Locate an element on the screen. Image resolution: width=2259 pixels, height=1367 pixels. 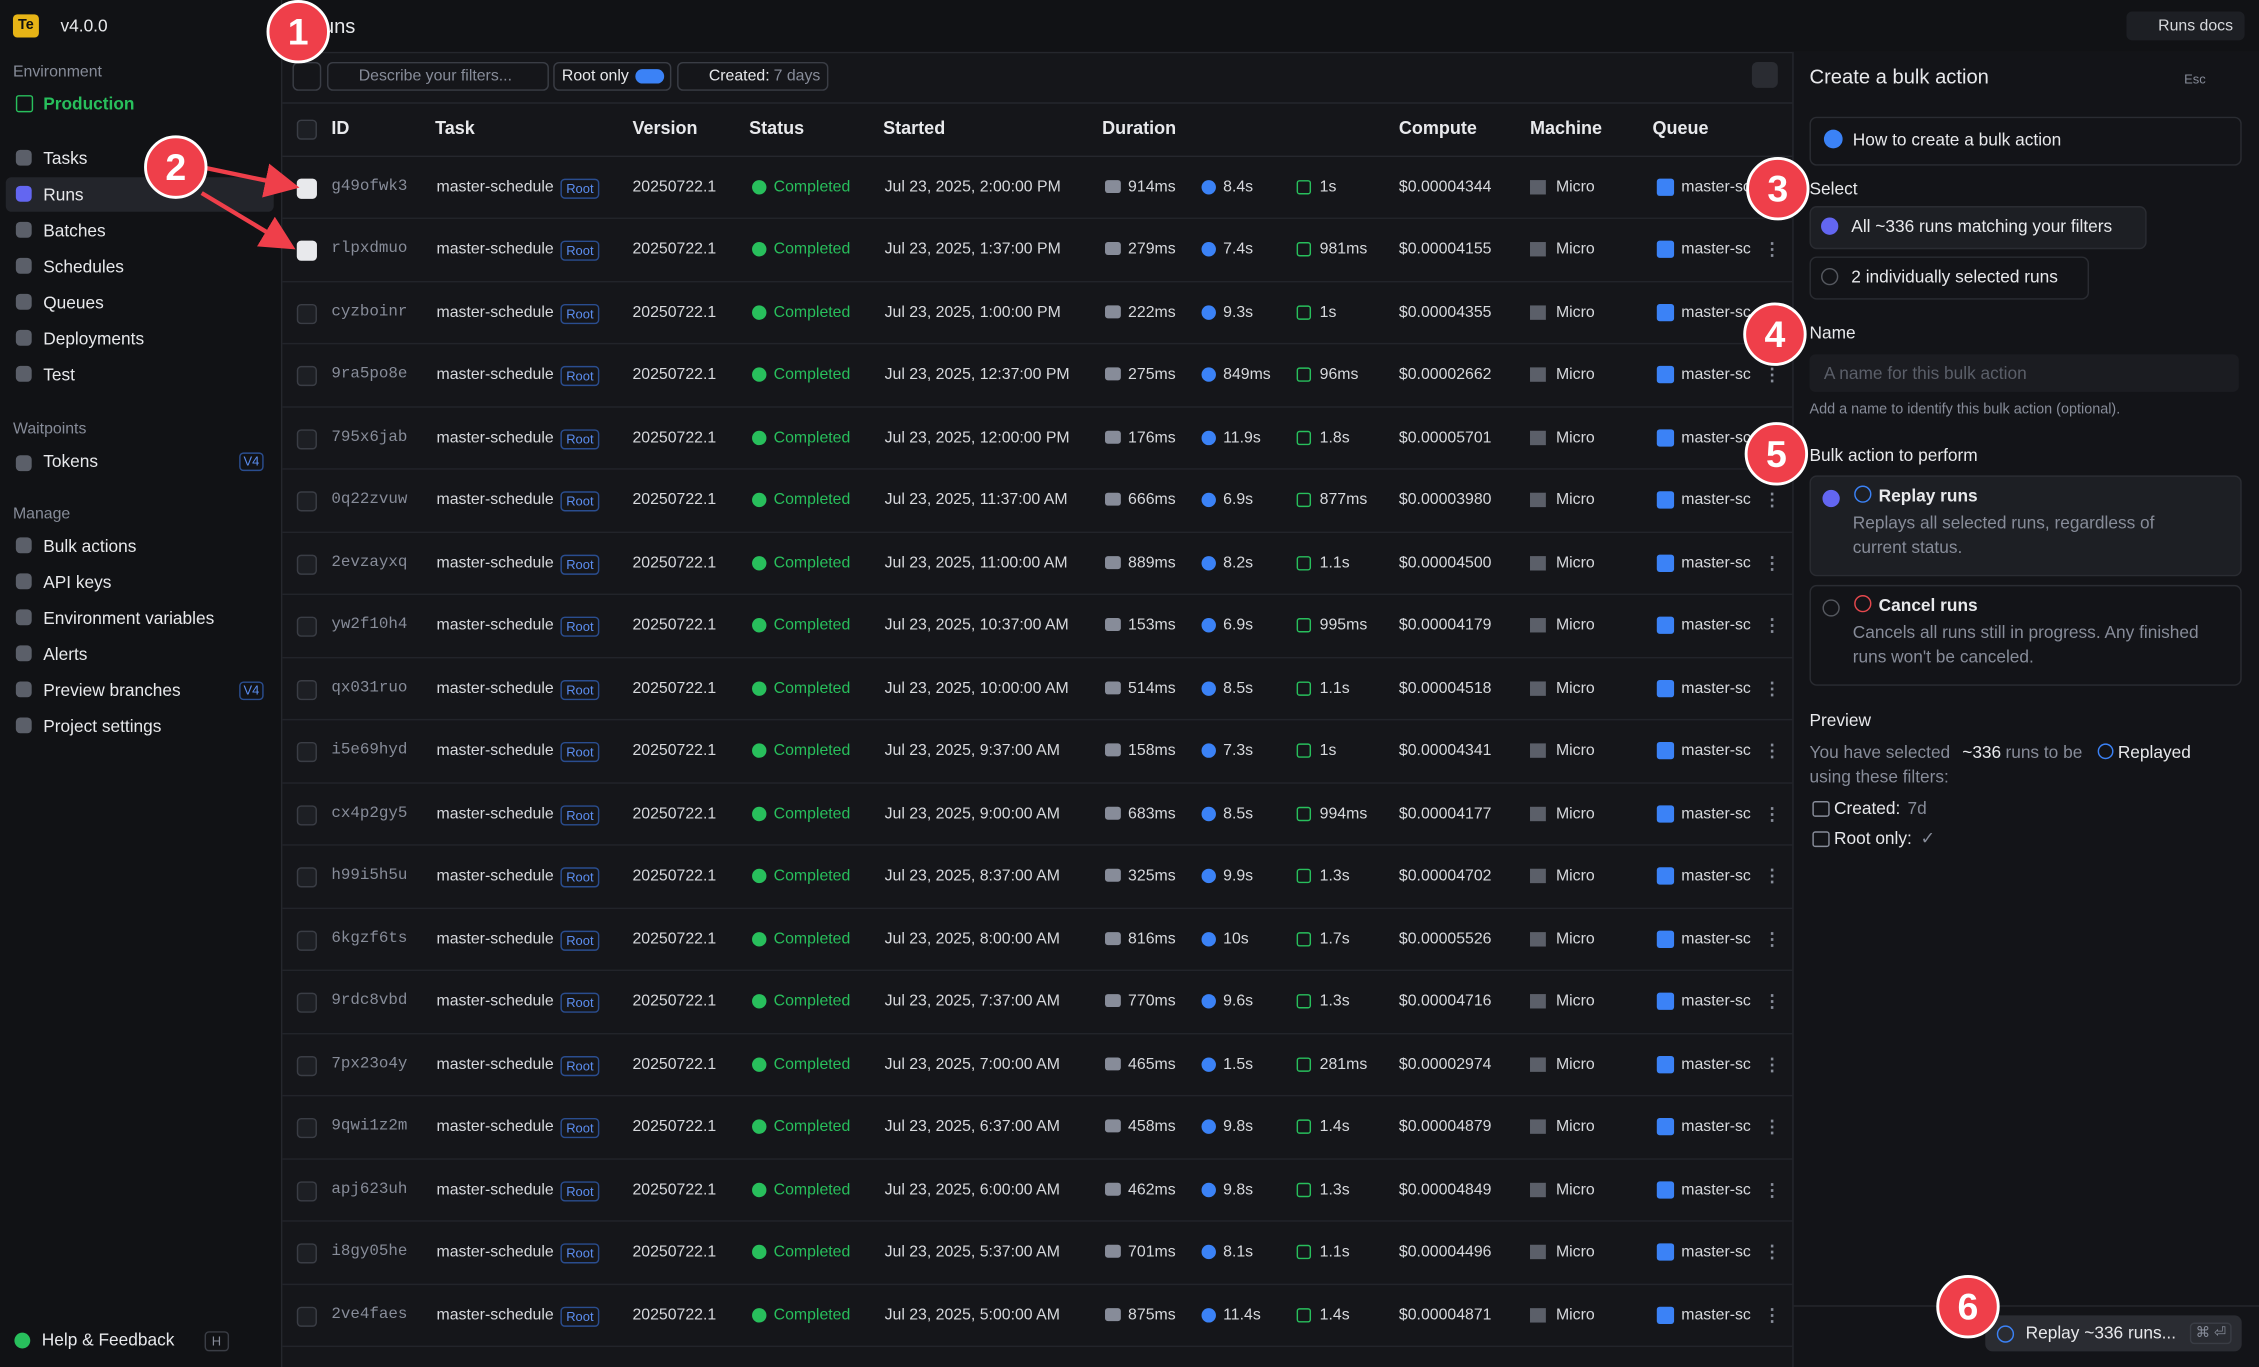
nav-item: Tasks is located at coordinates (65, 158).